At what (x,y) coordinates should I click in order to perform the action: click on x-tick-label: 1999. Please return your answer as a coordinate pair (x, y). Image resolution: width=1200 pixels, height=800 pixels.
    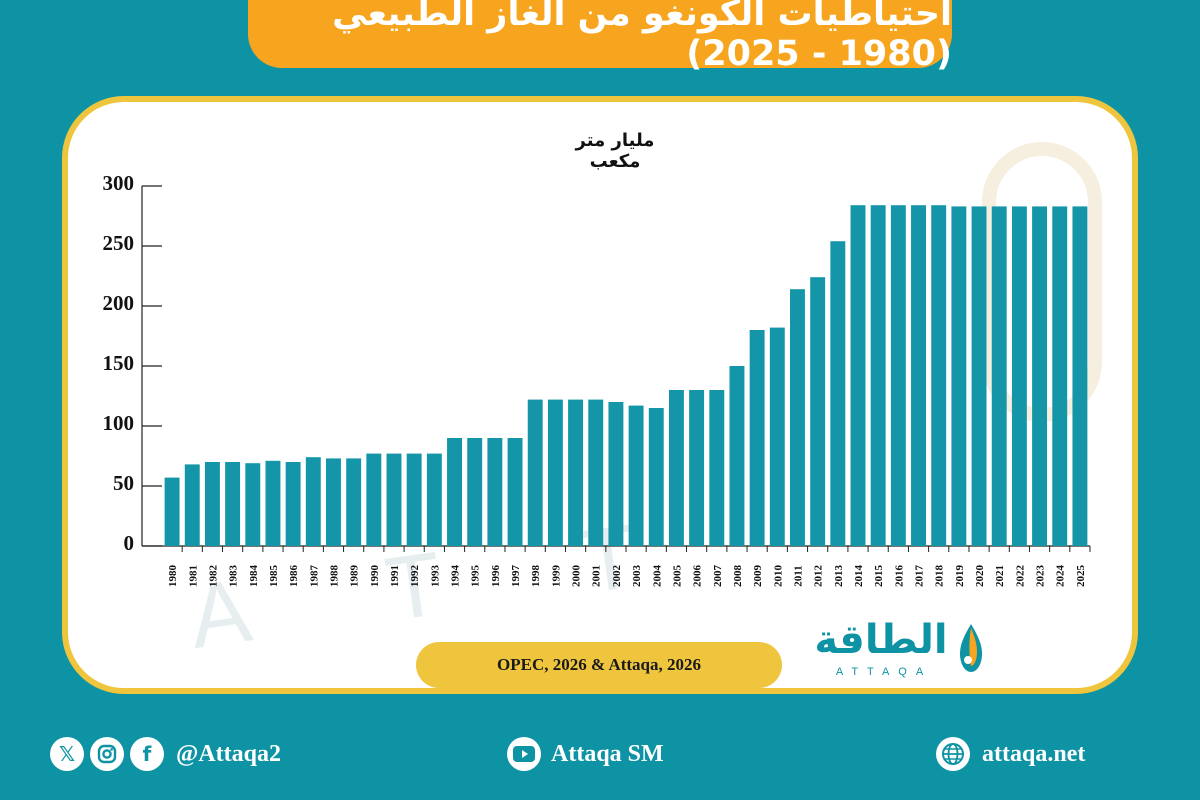
    Looking at the image, I should click on (556, 576).